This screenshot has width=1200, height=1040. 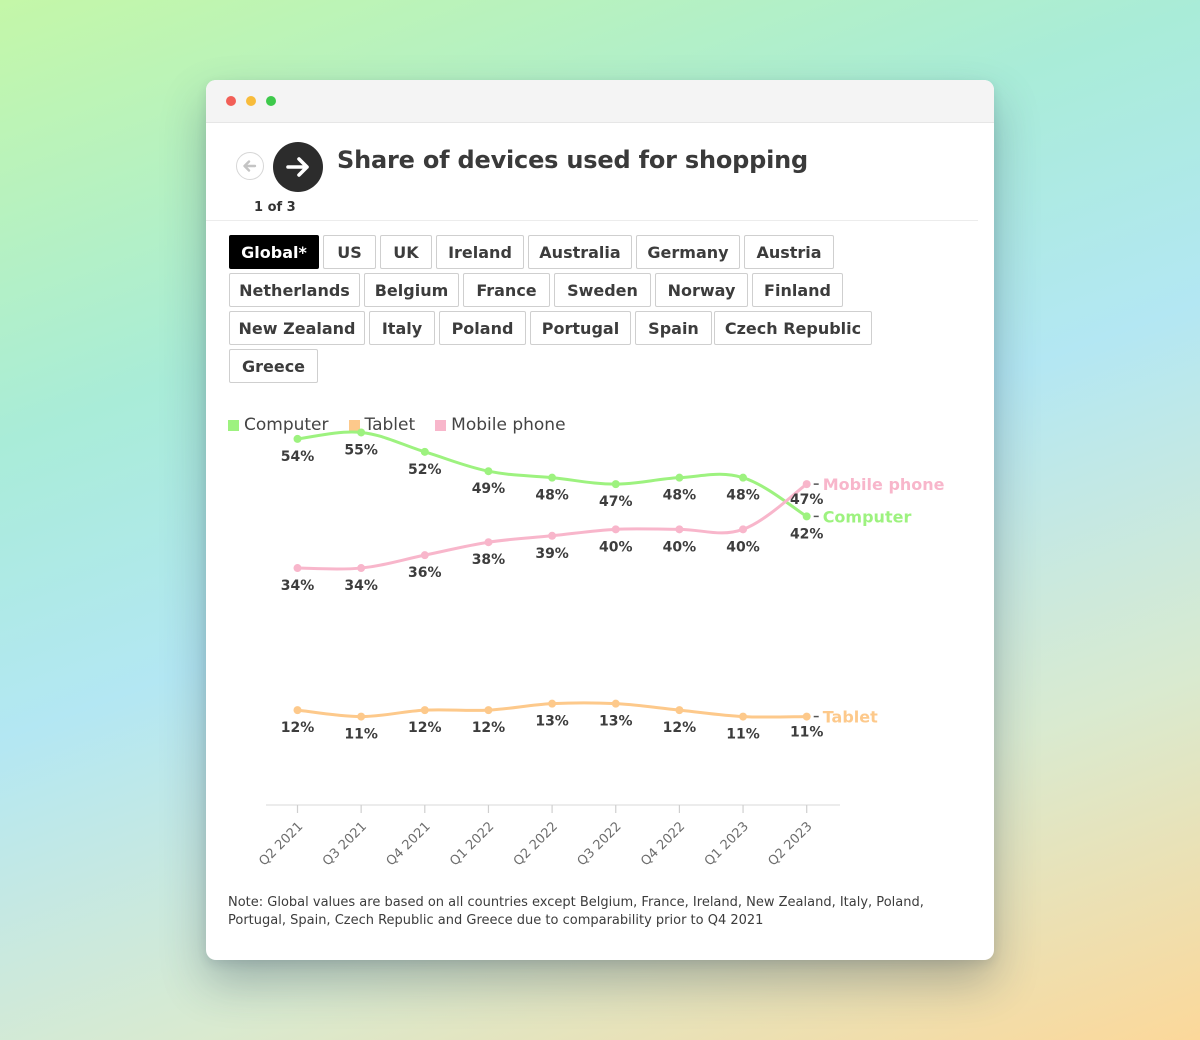 I want to click on end-label-computer: Computer, so click(x=867, y=516).